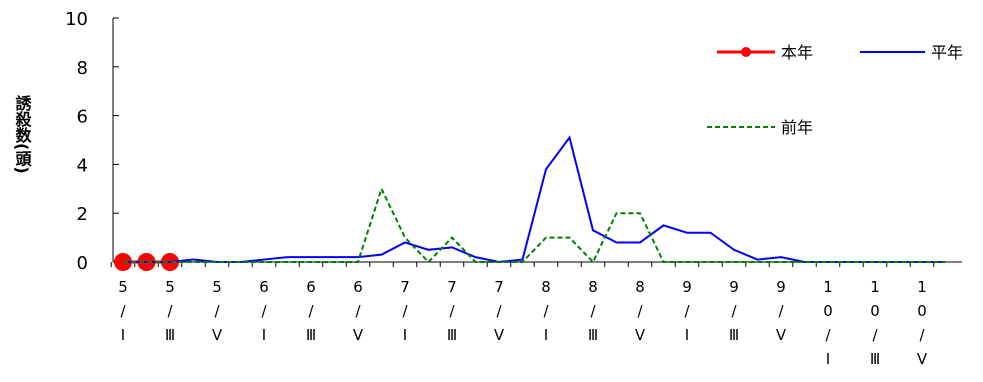  What do you see at coordinates (217, 314) in the screenshot?
I see `x-tick-label: 5/Ⅴ` at bounding box center [217, 314].